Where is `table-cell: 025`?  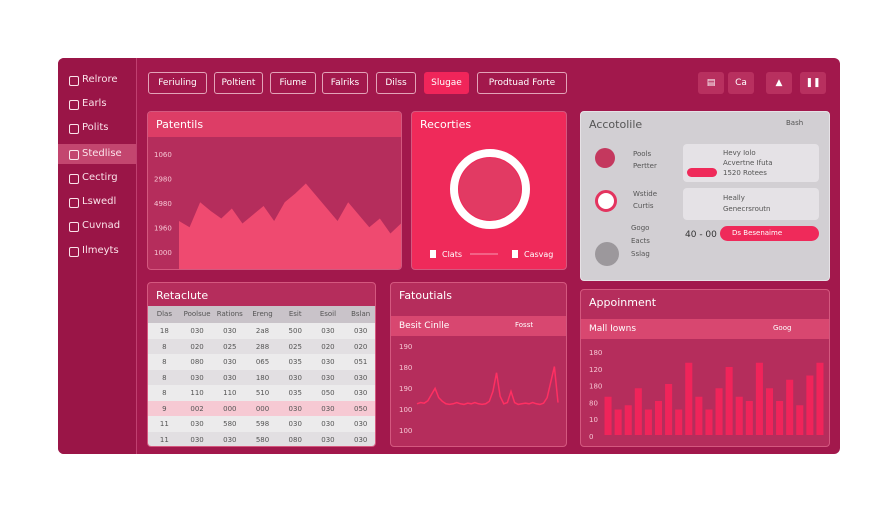 table-cell: 025 is located at coordinates (230, 346).